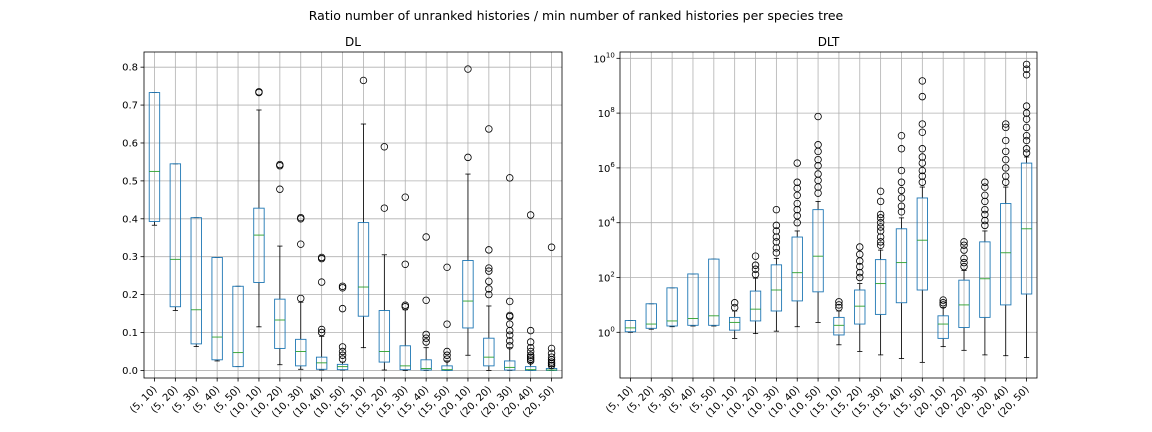 The width and height of the screenshot is (1152, 432). What do you see at coordinates (130, 68) in the screenshot?
I see `y-tick-label: 0.8` at bounding box center [130, 68].